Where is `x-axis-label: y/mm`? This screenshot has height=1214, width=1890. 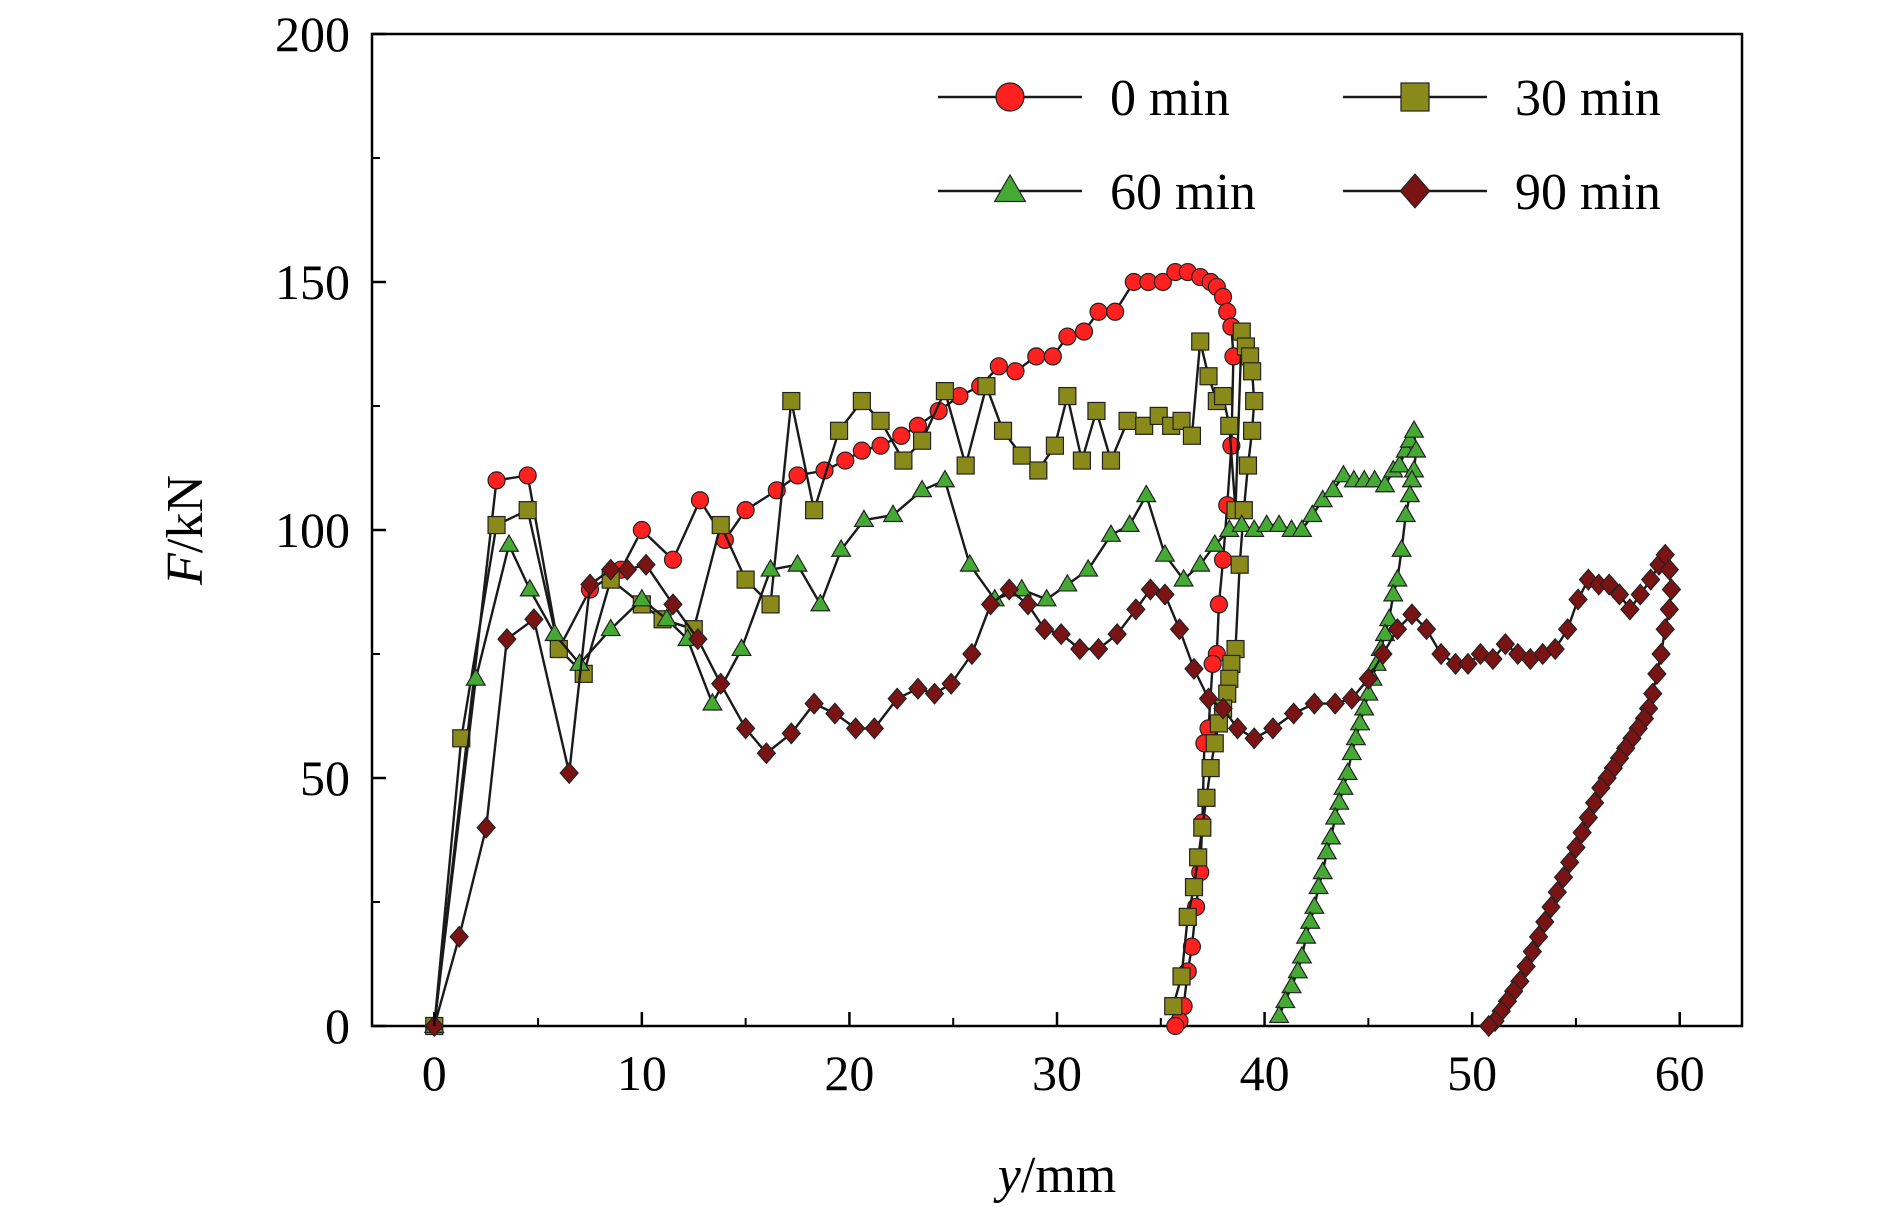 x-axis-label: y/mm is located at coordinates (1054, 1175).